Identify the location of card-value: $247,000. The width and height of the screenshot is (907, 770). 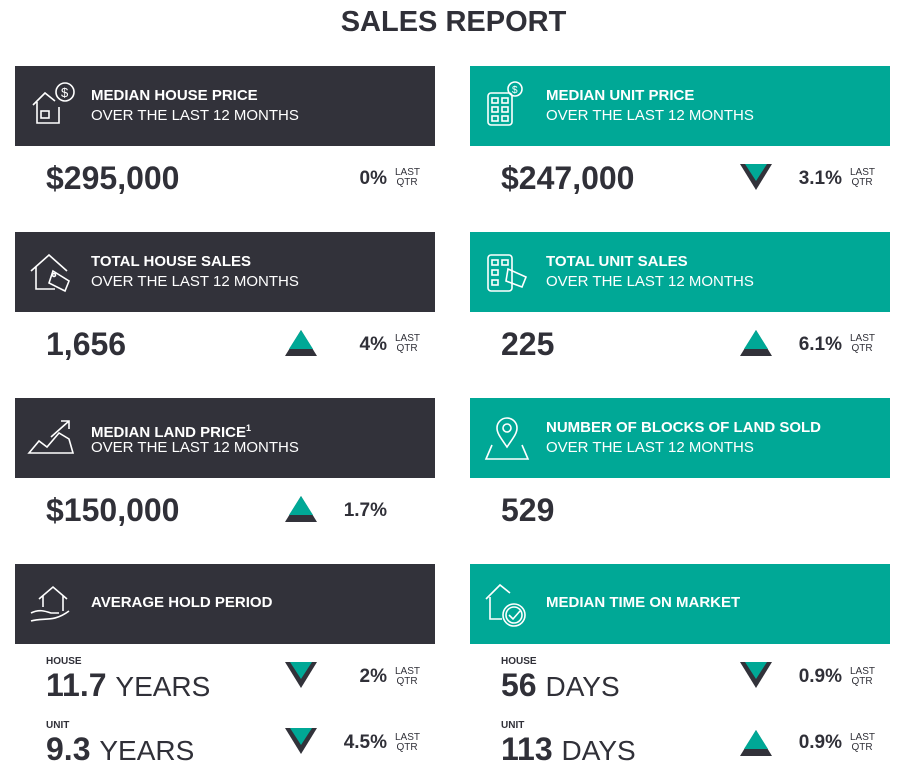
(568, 178).